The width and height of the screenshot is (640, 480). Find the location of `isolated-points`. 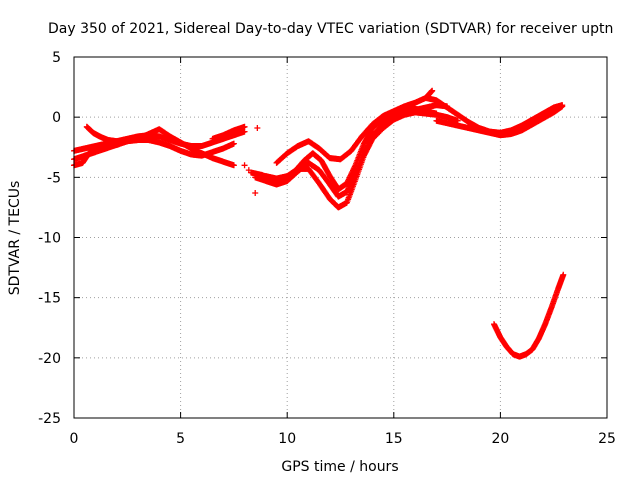

isolated-points is located at coordinates (251, 160).